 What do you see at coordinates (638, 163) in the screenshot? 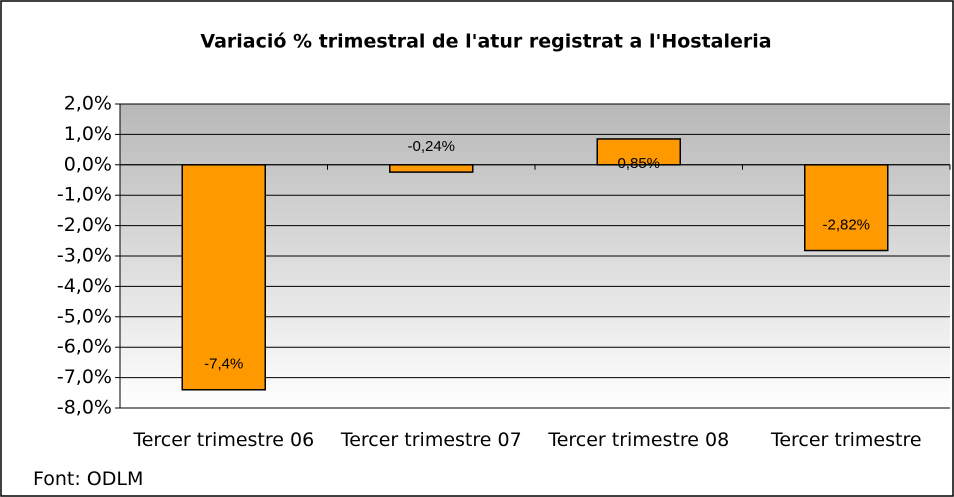
I see `data-label: 0,85%` at bounding box center [638, 163].